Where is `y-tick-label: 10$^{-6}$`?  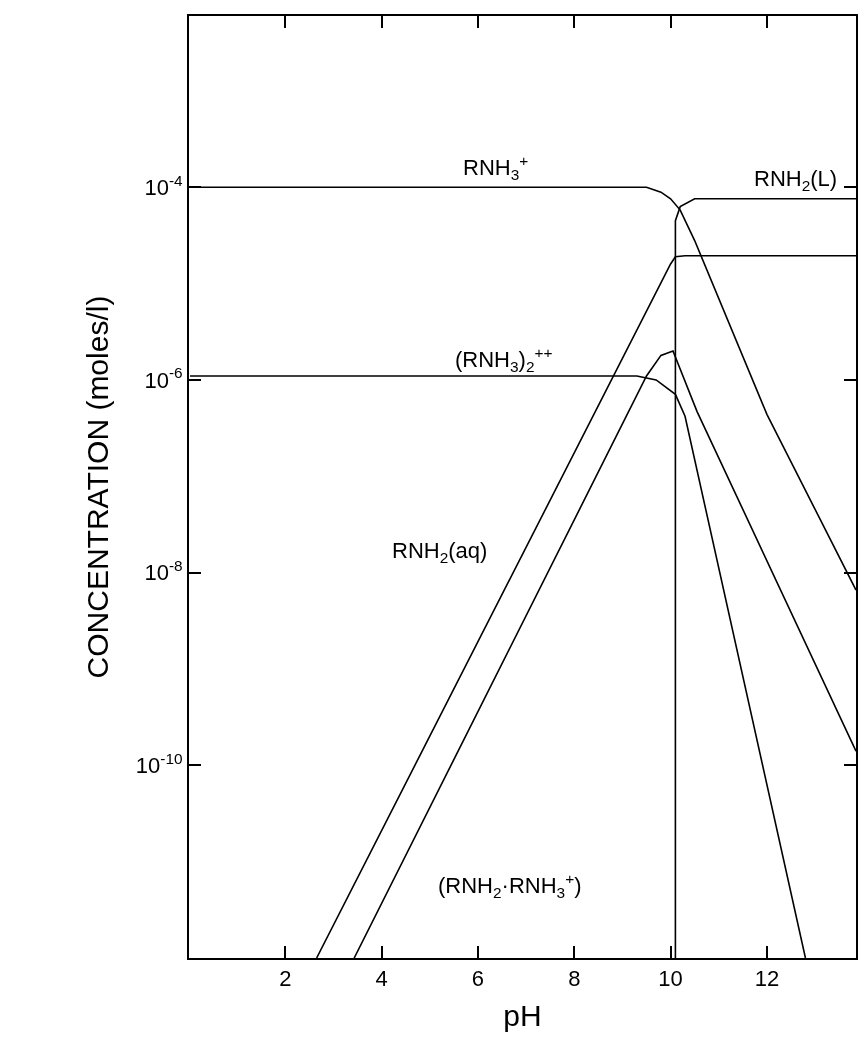 y-tick-label: 10$^{-6}$ is located at coordinates (163, 378).